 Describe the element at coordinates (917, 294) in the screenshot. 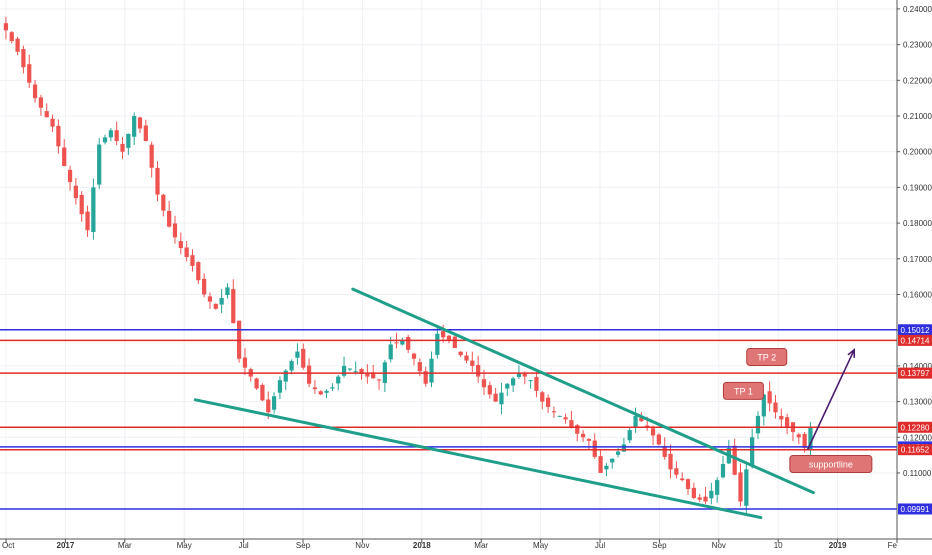

I see `y-tick-label: 0.16000` at that location.